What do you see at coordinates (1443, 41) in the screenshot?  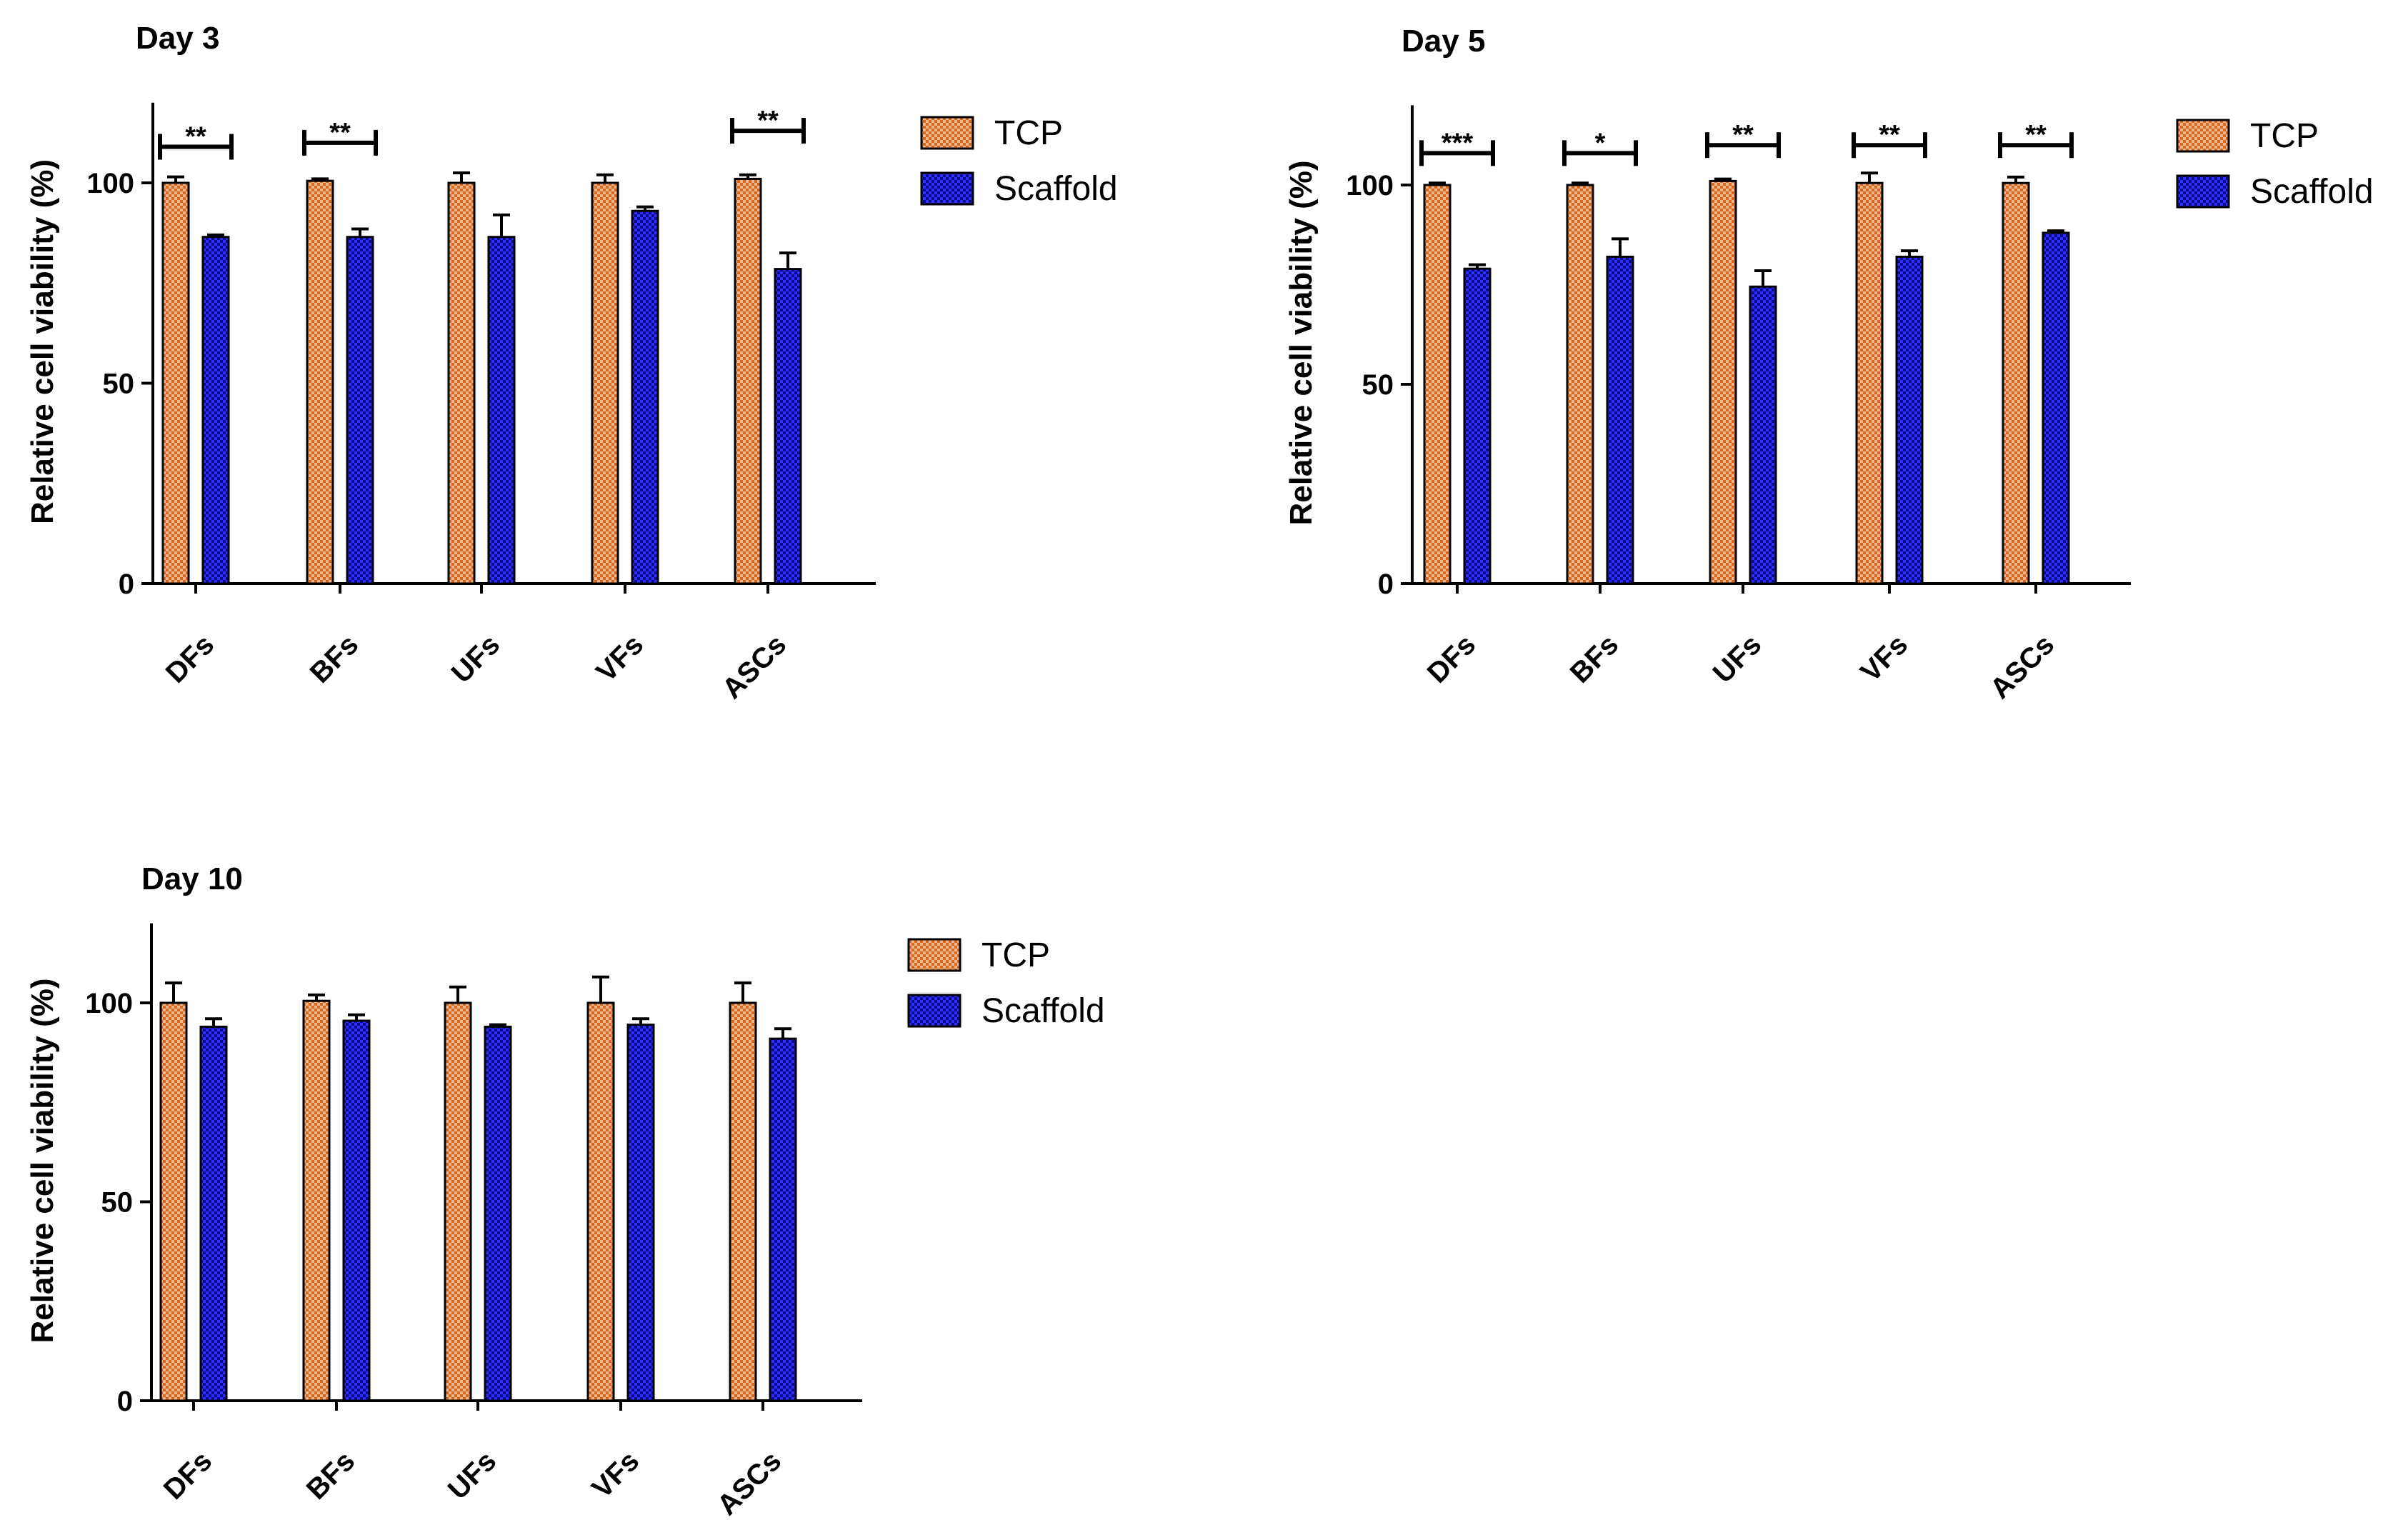 I see `chart-title: Day 5` at bounding box center [1443, 41].